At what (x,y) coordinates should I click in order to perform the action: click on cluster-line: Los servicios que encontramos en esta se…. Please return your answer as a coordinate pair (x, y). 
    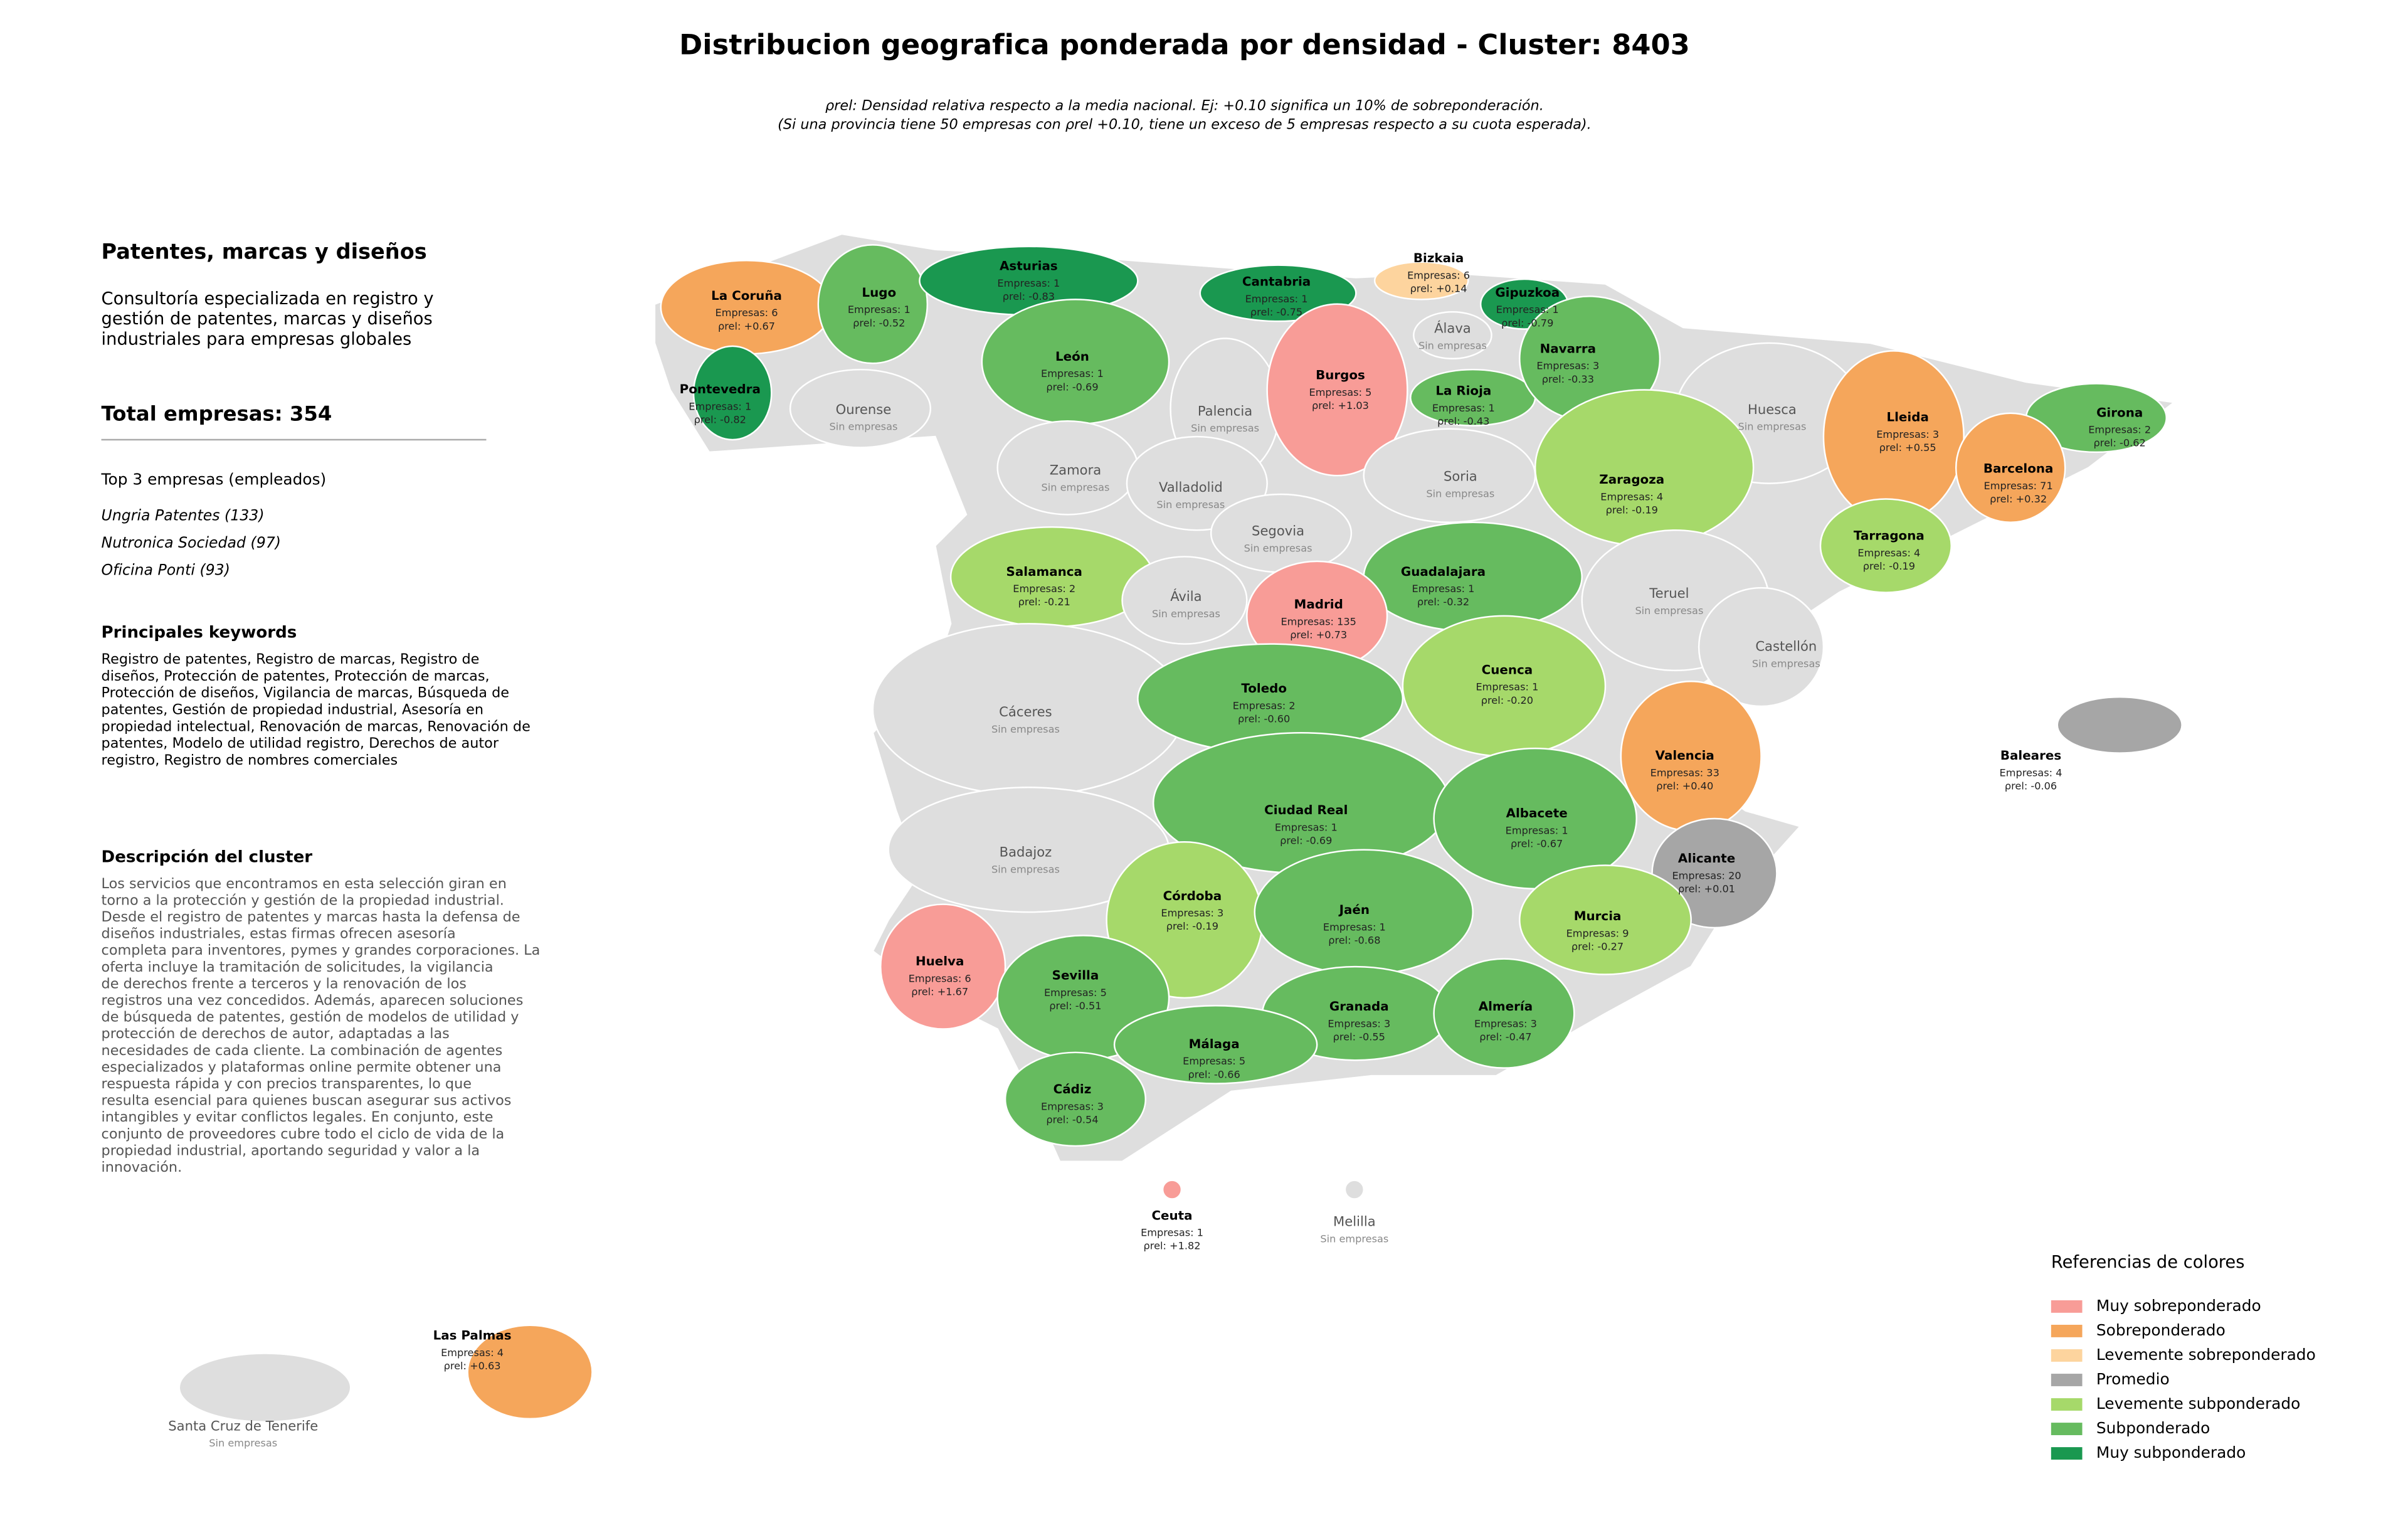
    Looking at the image, I should click on (304, 884).